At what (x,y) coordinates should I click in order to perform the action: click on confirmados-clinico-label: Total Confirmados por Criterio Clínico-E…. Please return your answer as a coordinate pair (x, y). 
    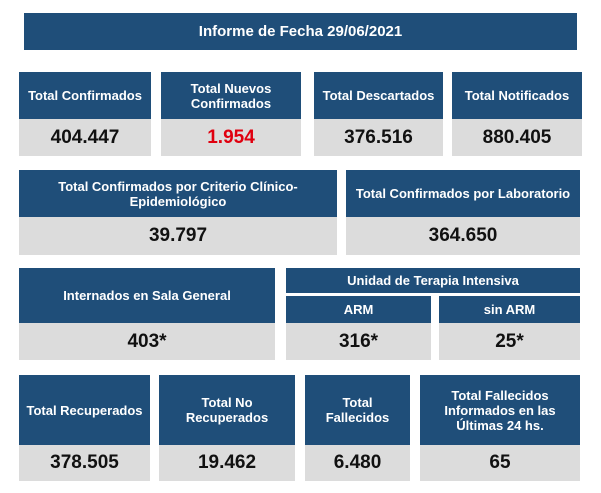
    Looking at the image, I should click on (178, 193).